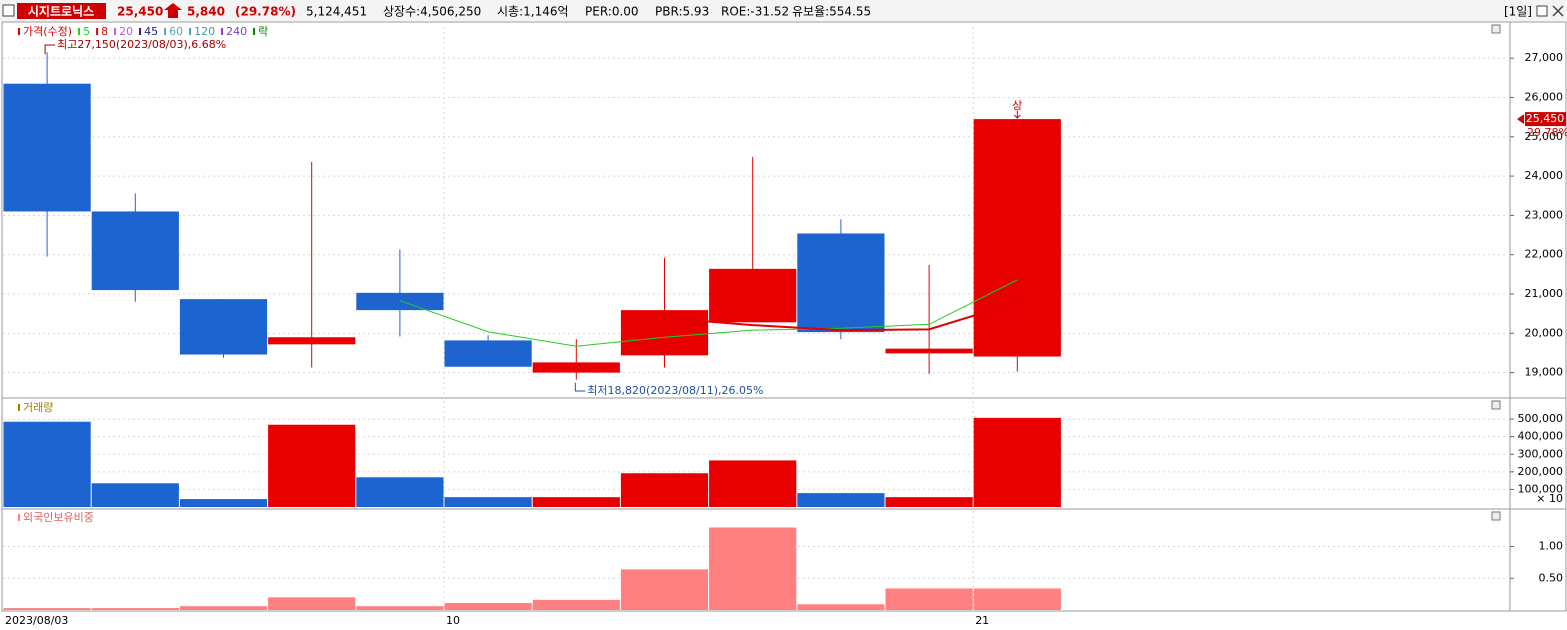  Describe the element at coordinates (176, 31) in the screenshot. I see `legend-label: 60` at that location.